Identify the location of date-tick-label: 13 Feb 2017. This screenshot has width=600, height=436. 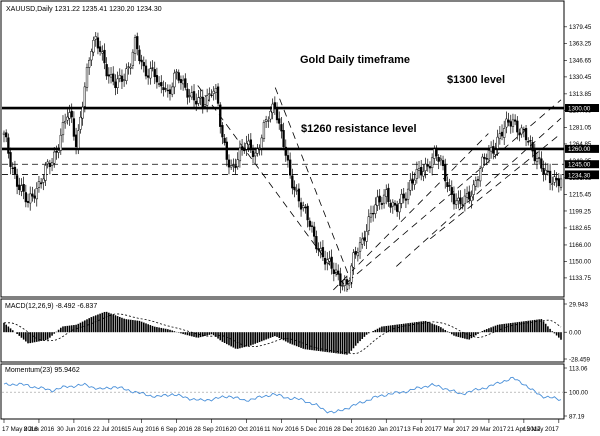
(421, 429).